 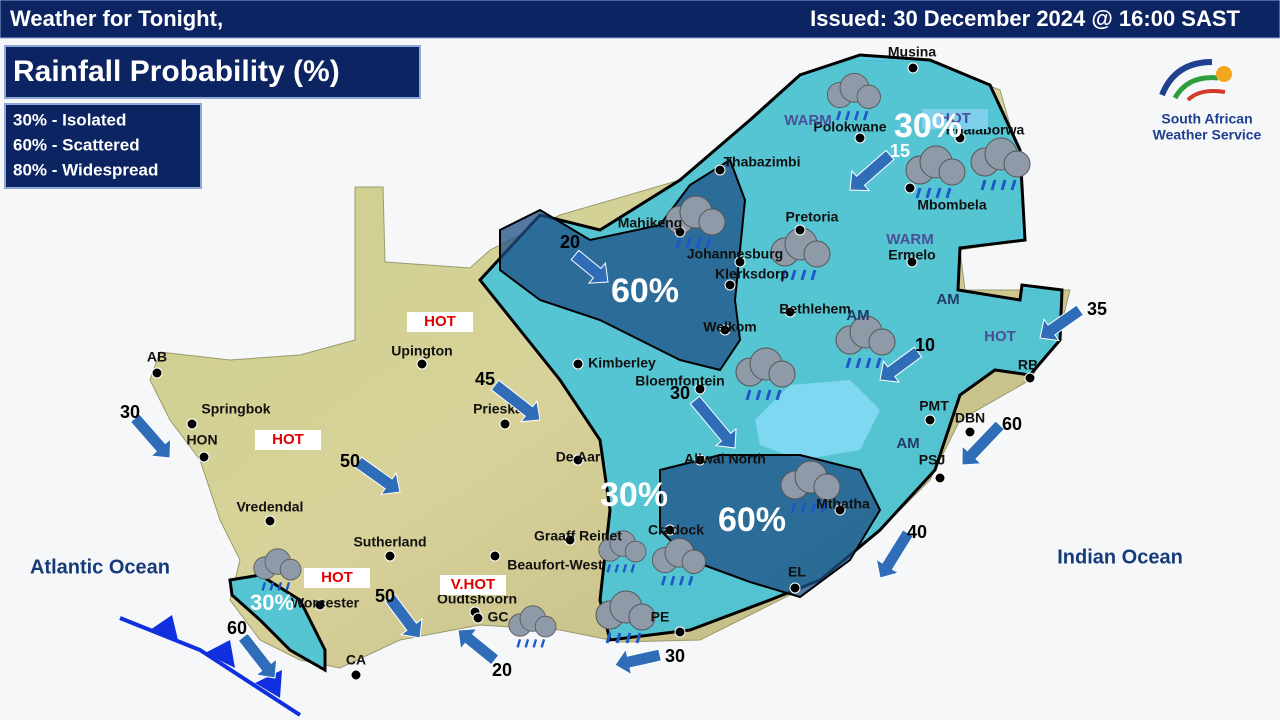 I want to click on wind-speed: 60, so click(x=1012, y=424).